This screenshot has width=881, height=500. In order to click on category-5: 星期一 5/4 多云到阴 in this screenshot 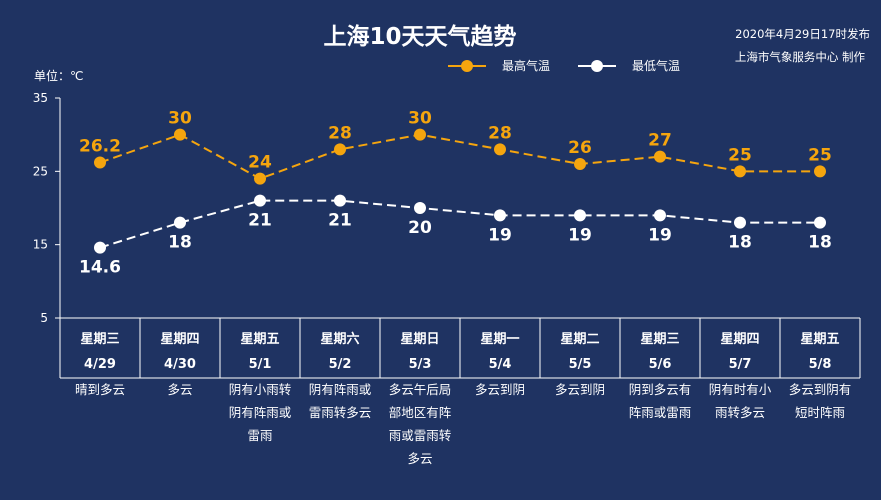, I will do `click(500, 364)`.